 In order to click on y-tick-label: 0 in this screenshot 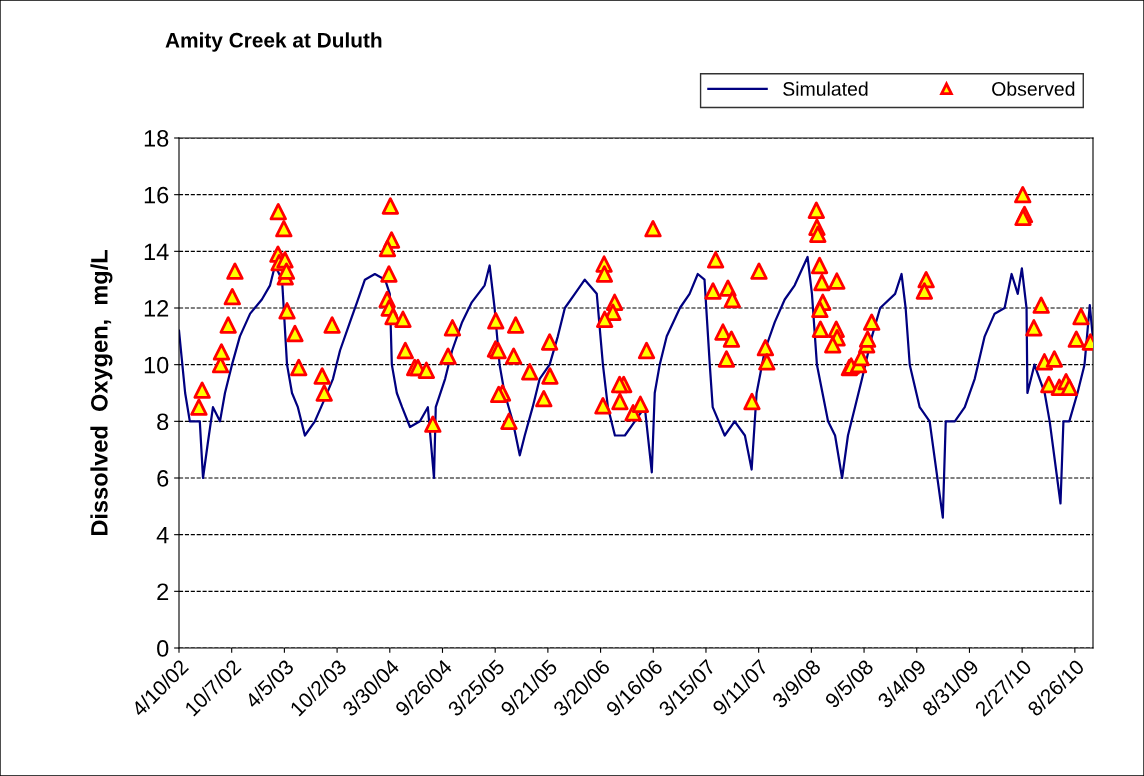, I will do `click(163, 648)`.